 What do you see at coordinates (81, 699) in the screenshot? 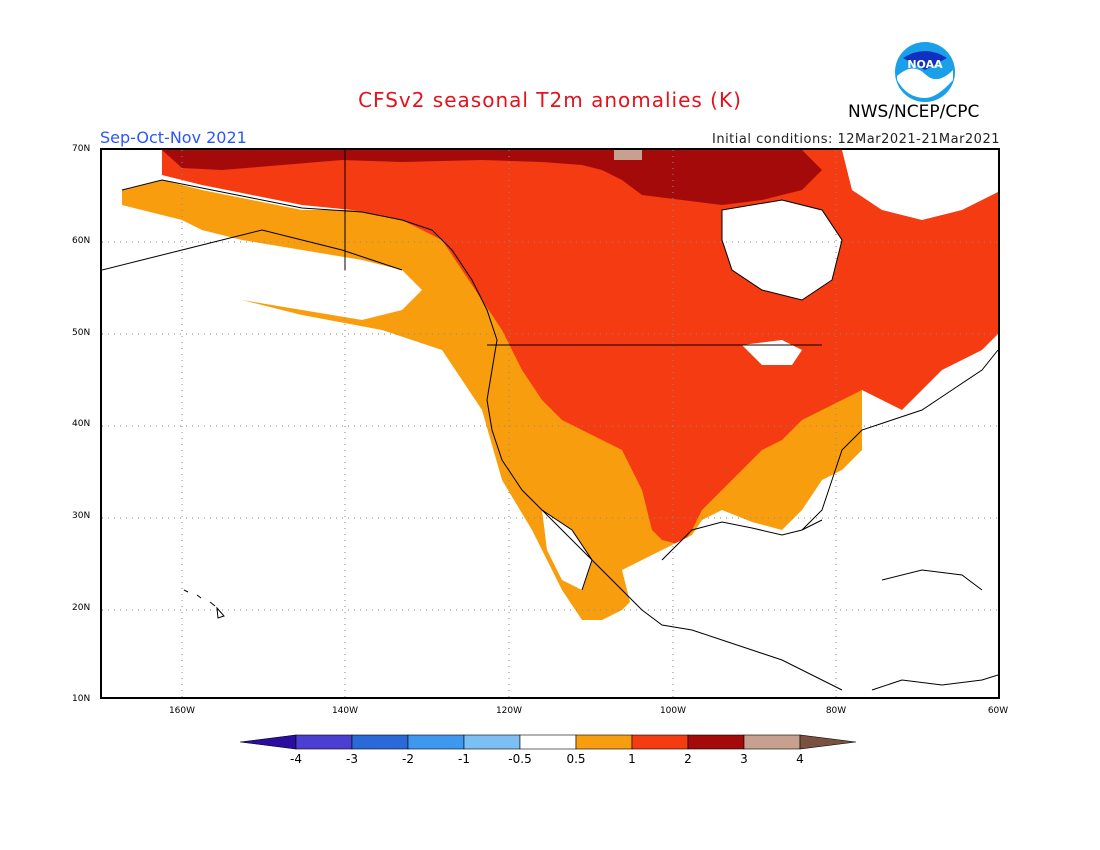
I see `lat-label-10n: 10N` at bounding box center [81, 699].